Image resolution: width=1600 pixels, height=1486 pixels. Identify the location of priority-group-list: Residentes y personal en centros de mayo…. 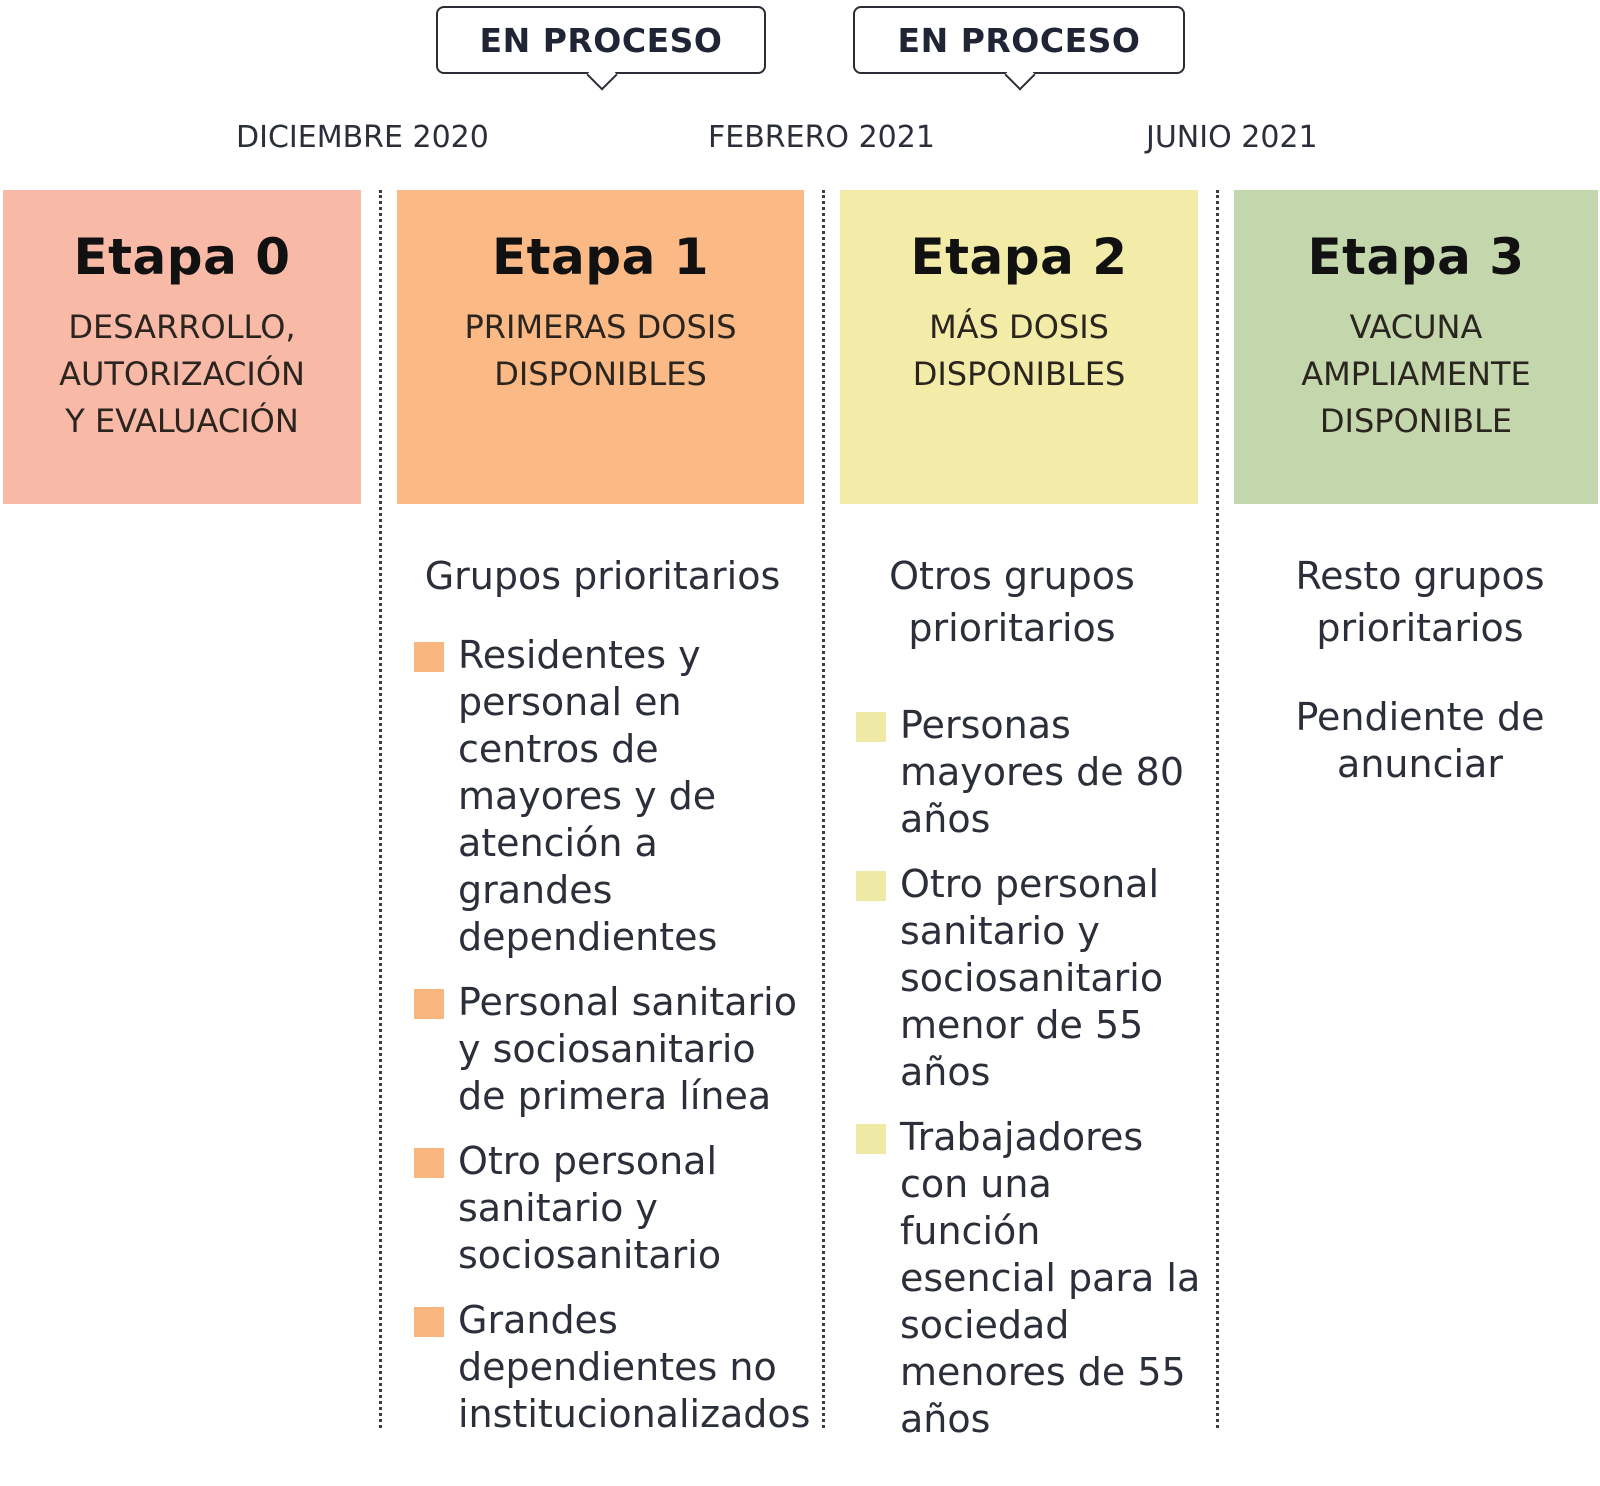
(610, 1035).